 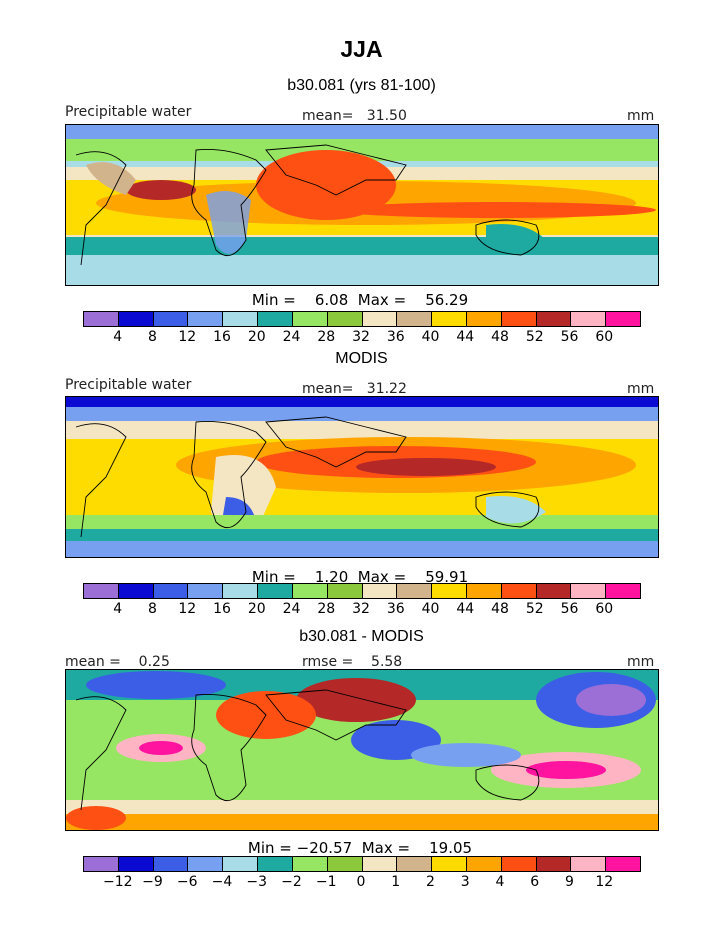 What do you see at coordinates (222, 882) in the screenshot?
I see `colorbar-tick-label: −4` at bounding box center [222, 882].